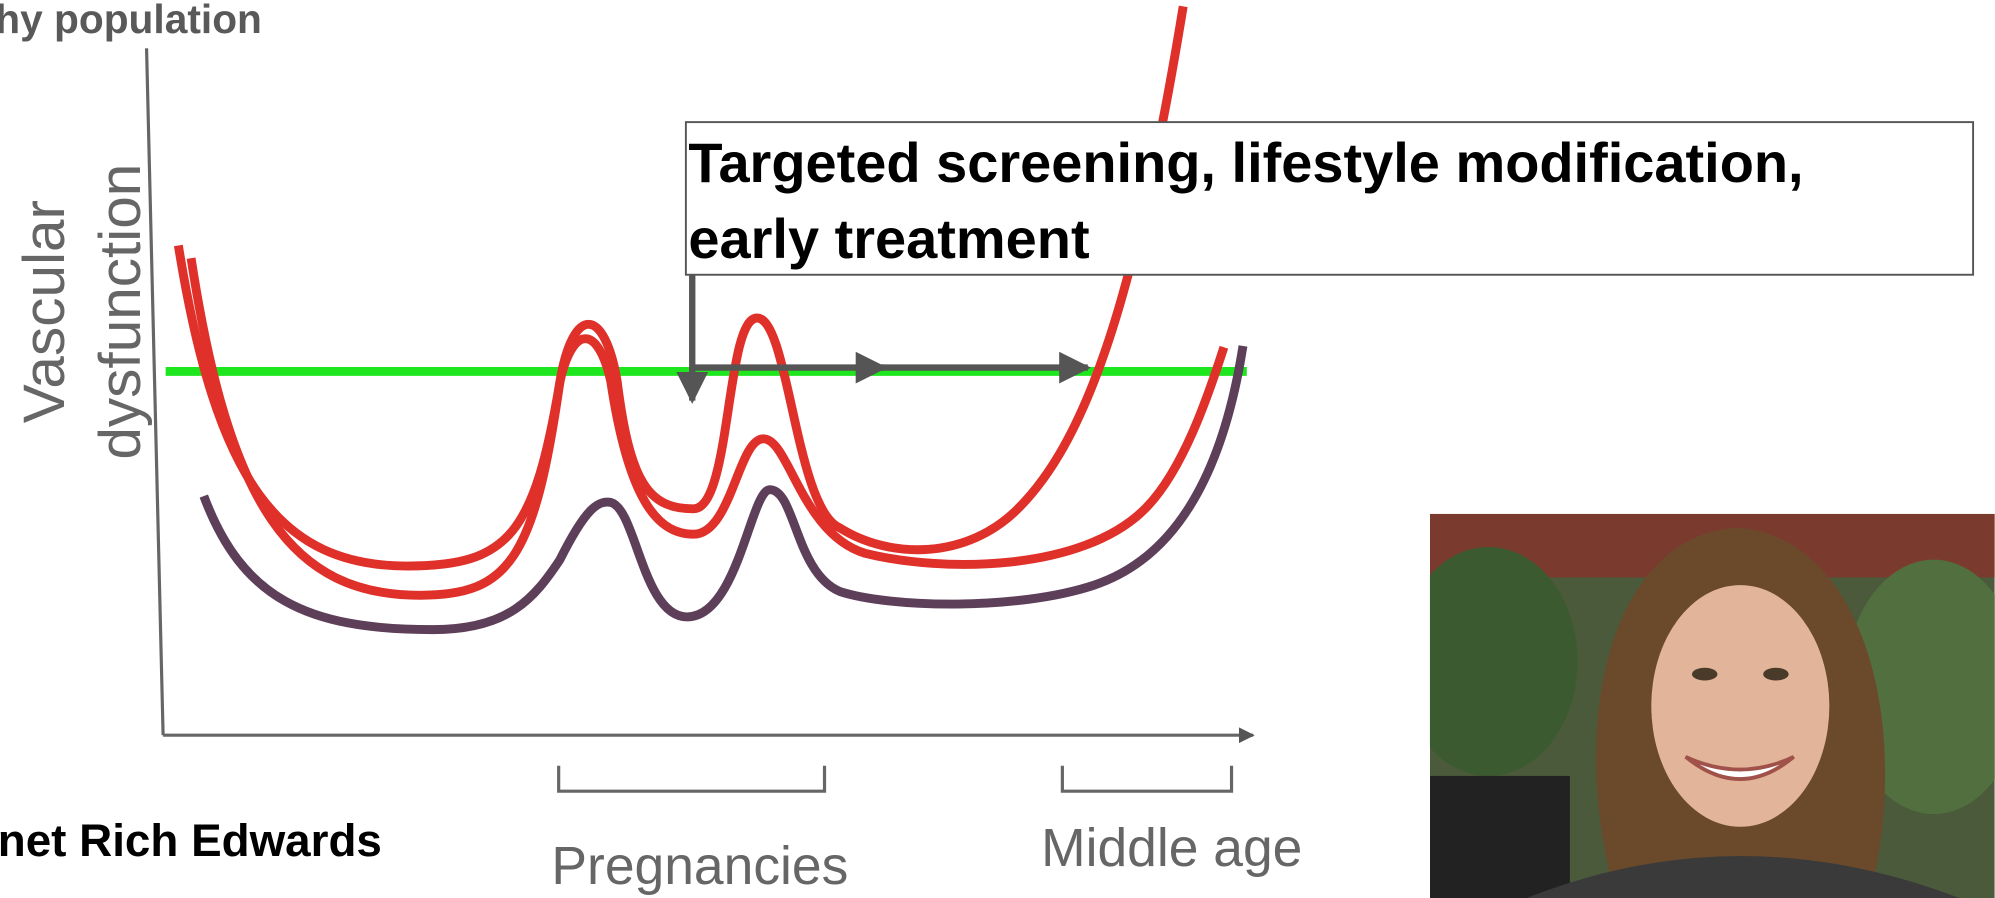  Describe the element at coordinates (699, 866) in the screenshot. I see `bracket-label: Pregnancies` at that location.